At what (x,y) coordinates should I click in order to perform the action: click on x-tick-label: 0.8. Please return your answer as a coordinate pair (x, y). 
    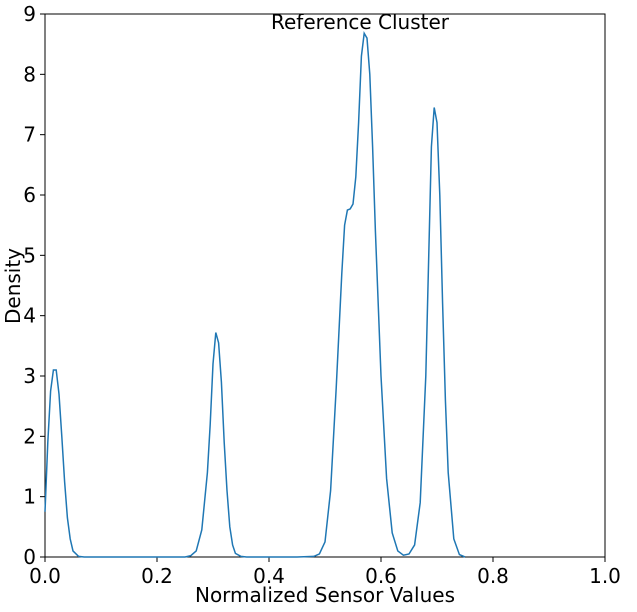
    Looking at the image, I should click on (493, 576).